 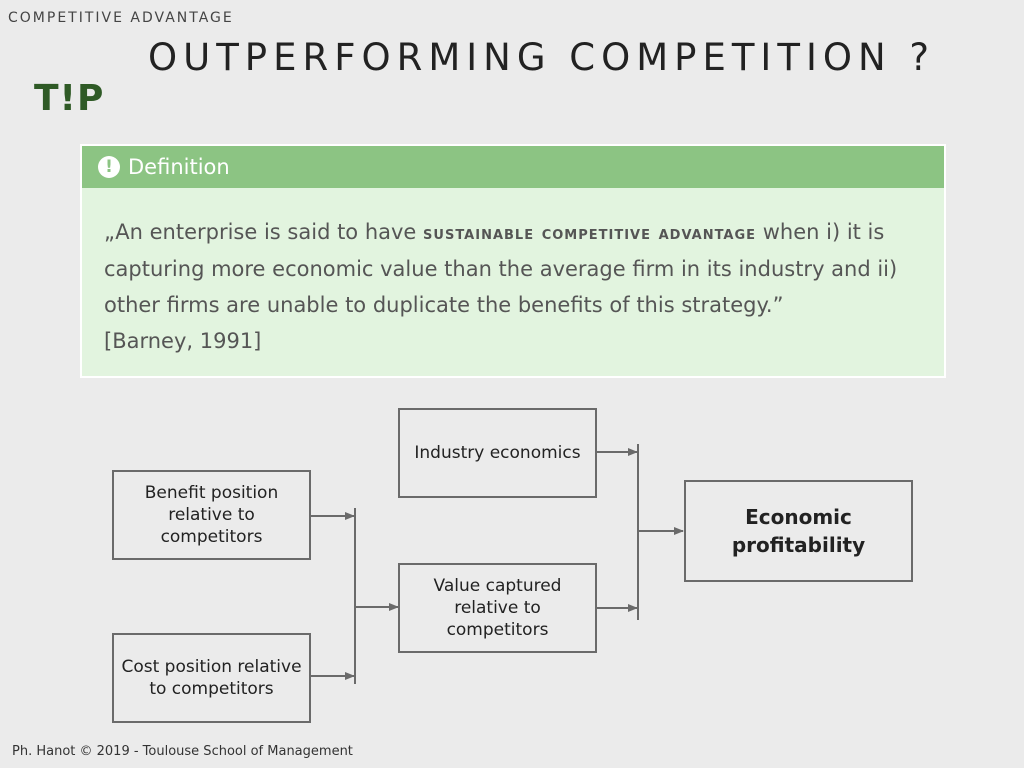 I want to click on definition-header: ! Definition, so click(x=513, y=167).